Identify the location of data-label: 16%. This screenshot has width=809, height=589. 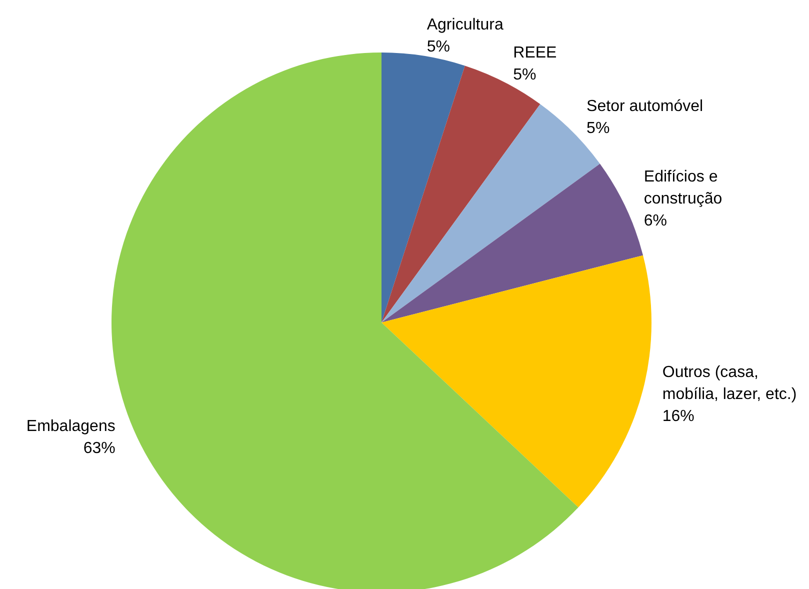
(678, 417).